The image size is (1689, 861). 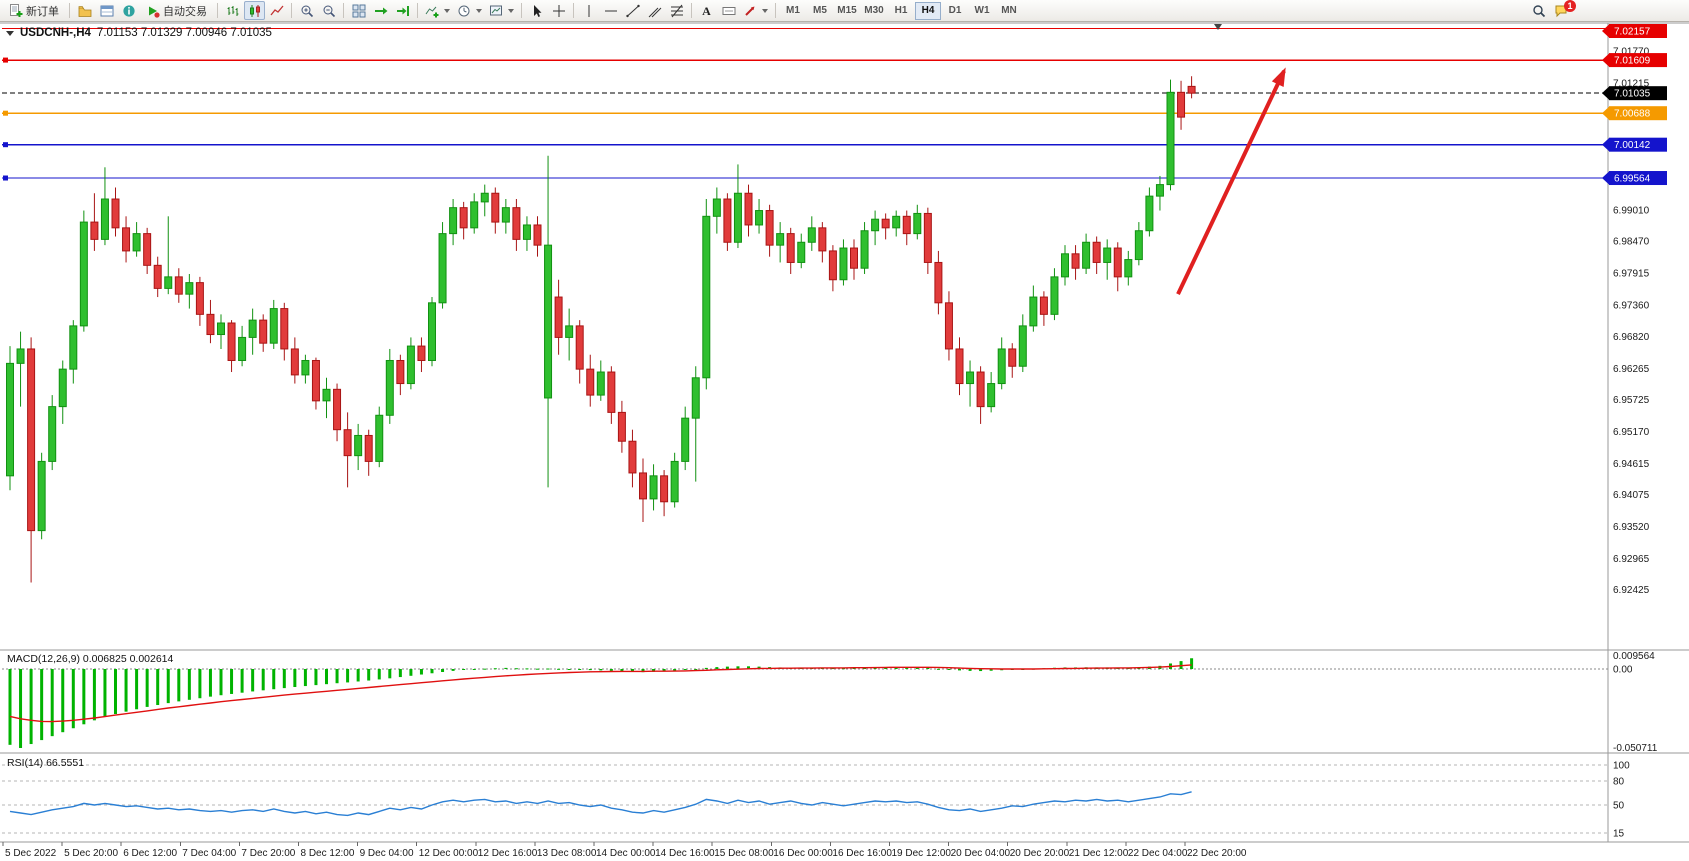 What do you see at coordinates (1631, 559) in the screenshot?
I see `price-tick-label: 6.92965` at bounding box center [1631, 559].